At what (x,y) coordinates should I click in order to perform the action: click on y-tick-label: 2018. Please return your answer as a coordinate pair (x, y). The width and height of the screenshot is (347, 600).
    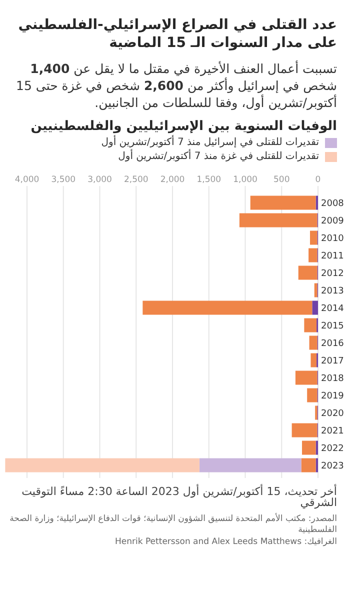
    Looking at the image, I should click on (332, 379).